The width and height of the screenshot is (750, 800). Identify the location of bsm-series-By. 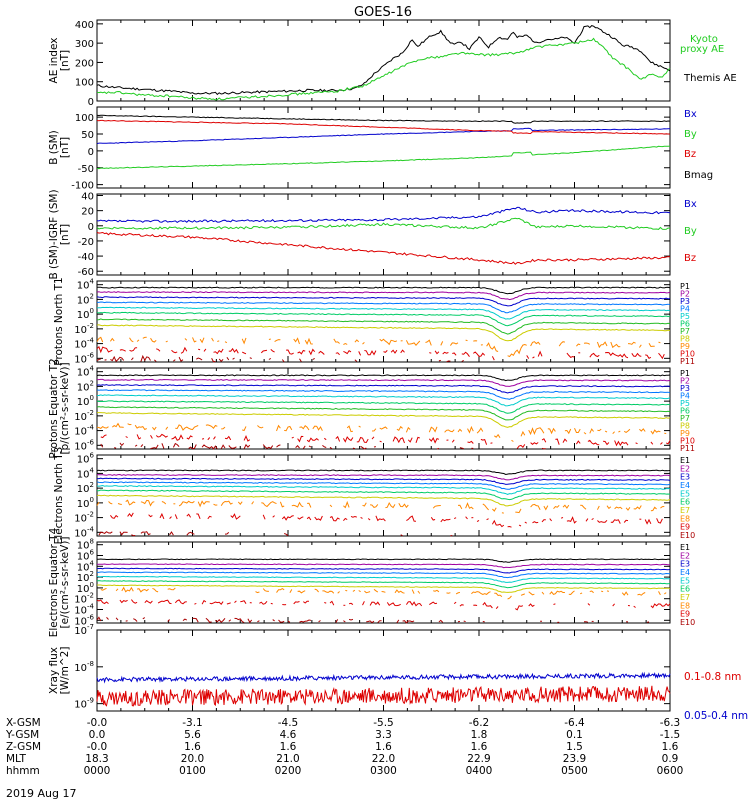
(383, 157).